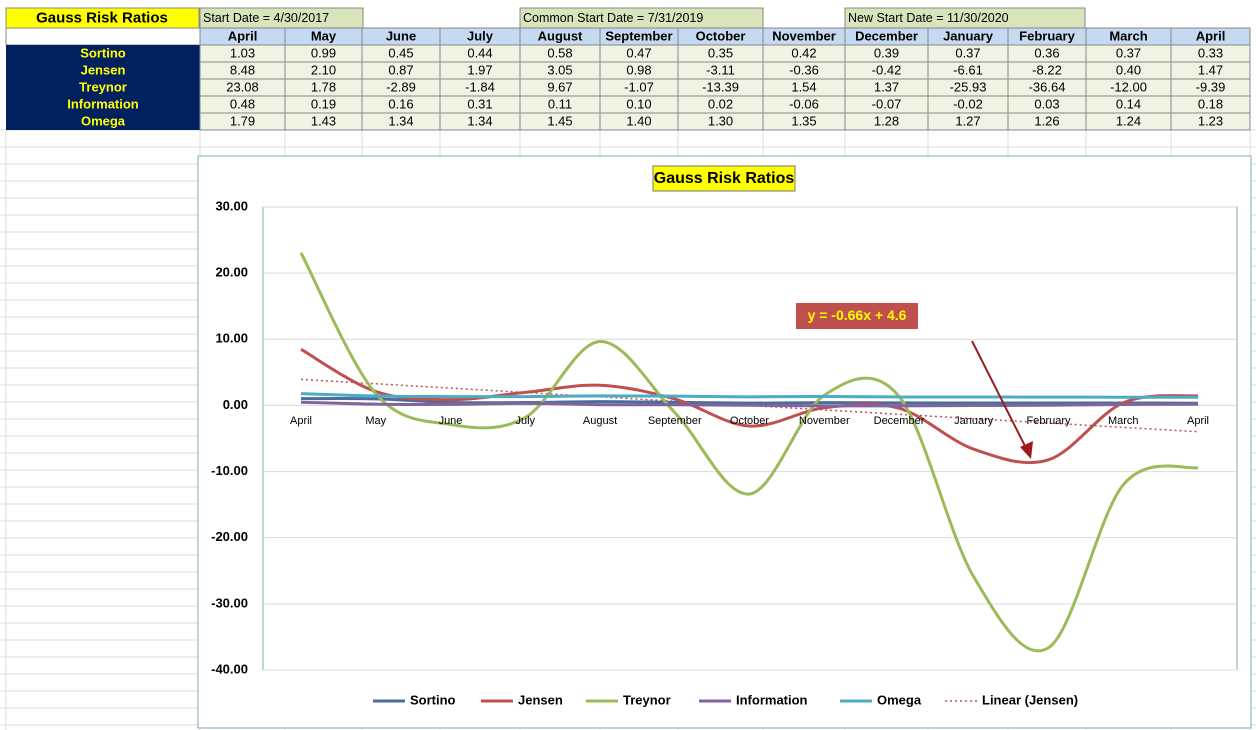 The width and height of the screenshot is (1256, 730). I want to click on cell-value: 9.67, so click(559, 86).